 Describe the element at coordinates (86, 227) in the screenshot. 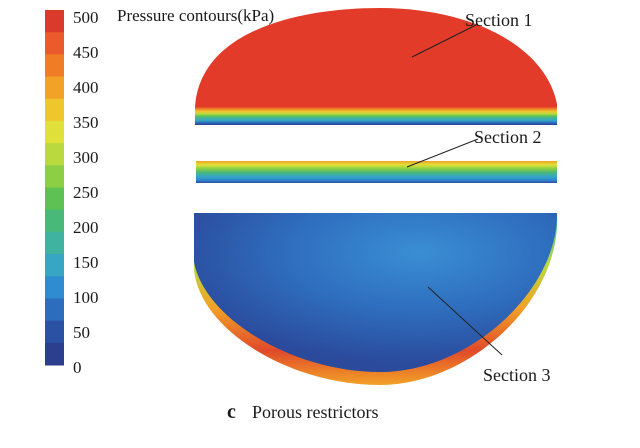

I see `legend-tick-label: 200` at that location.